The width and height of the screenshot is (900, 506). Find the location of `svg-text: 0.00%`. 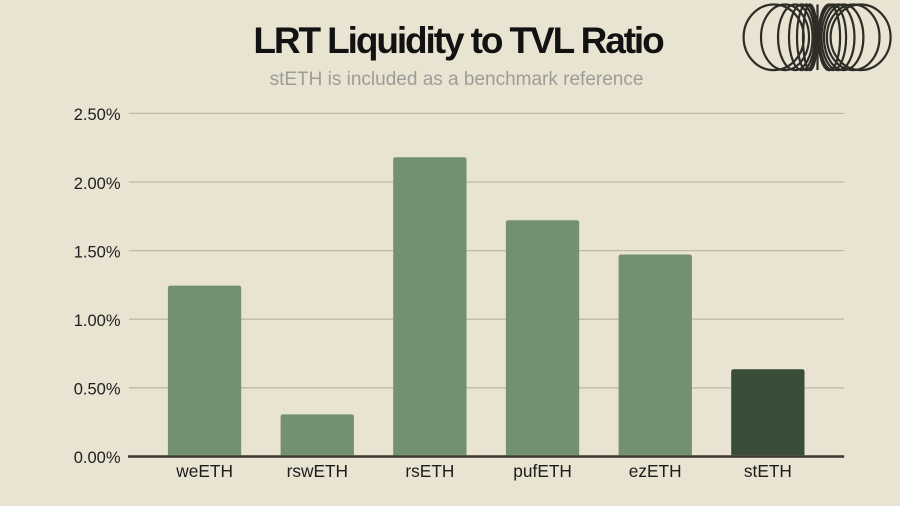

svg-text: 0.00% is located at coordinates (97, 458).